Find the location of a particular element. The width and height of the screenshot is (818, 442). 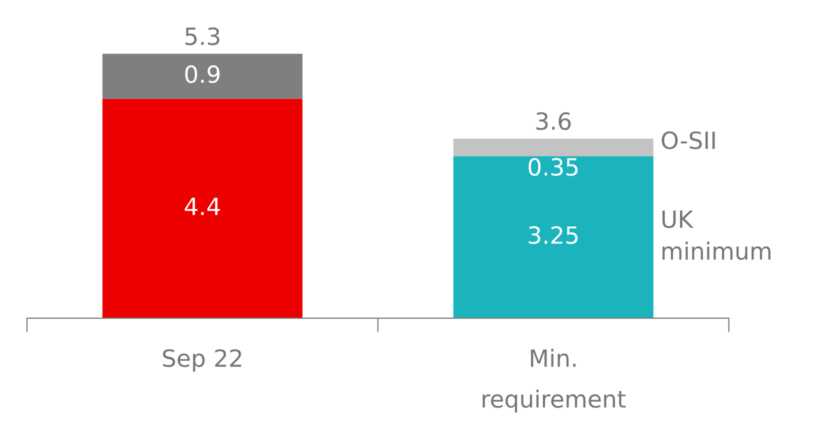

data-label: 3.25 is located at coordinates (553, 235).